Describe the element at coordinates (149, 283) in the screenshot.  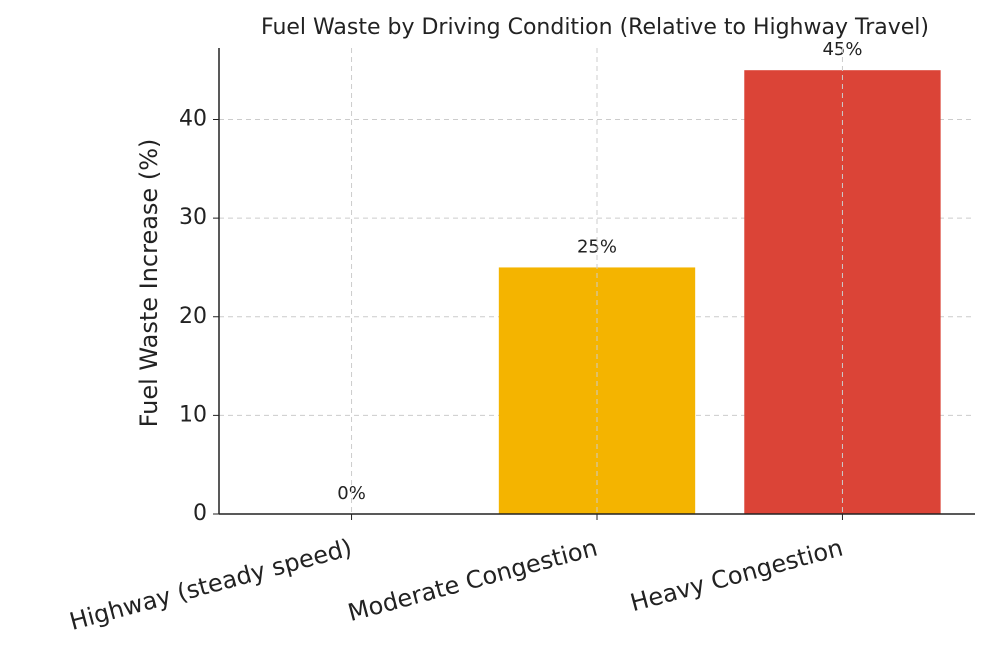
I see `y-axis-label: Fuel Waste Increase (%)` at that location.